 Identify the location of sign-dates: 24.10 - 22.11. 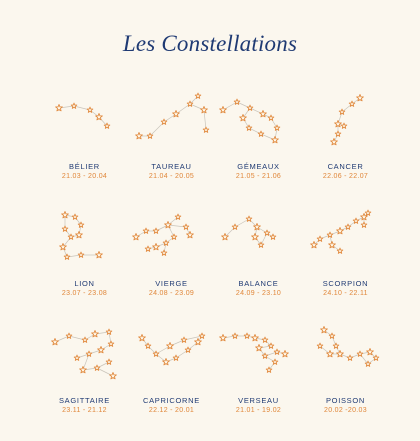
(345, 293).